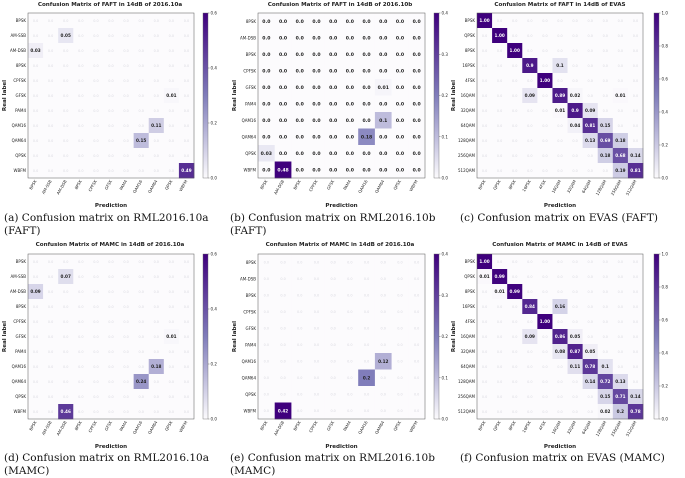 Image resolution: width=685 pixels, height=478 pixels. What do you see at coordinates (363, 427) in the screenshot?
I see `x-tick-label: QAM16` at bounding box center [363, 427].